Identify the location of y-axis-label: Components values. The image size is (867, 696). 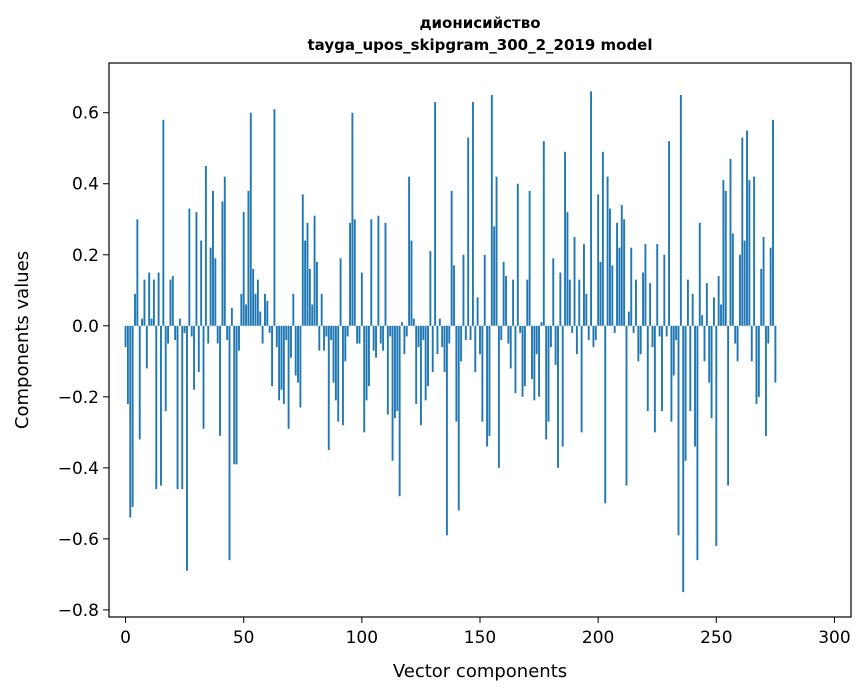
(22, 340).